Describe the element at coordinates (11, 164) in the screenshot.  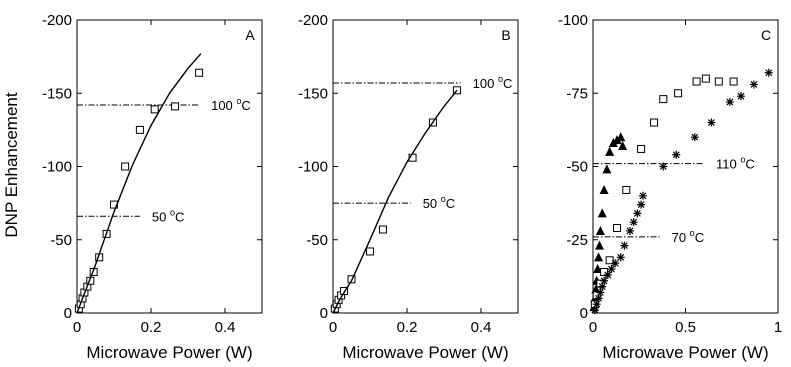
I see `y-axis-label: DNP Enhancement` at that location.